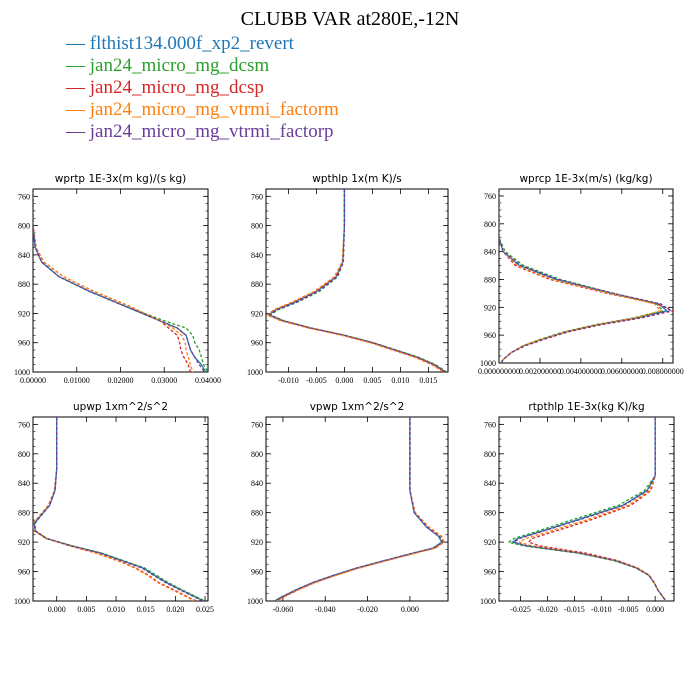 The image size is (700, 700). What do you see at coordinates (33, 380) in the screenshot?
I see `x-tick-label: 0.00000` at bounding box center [33, 380].